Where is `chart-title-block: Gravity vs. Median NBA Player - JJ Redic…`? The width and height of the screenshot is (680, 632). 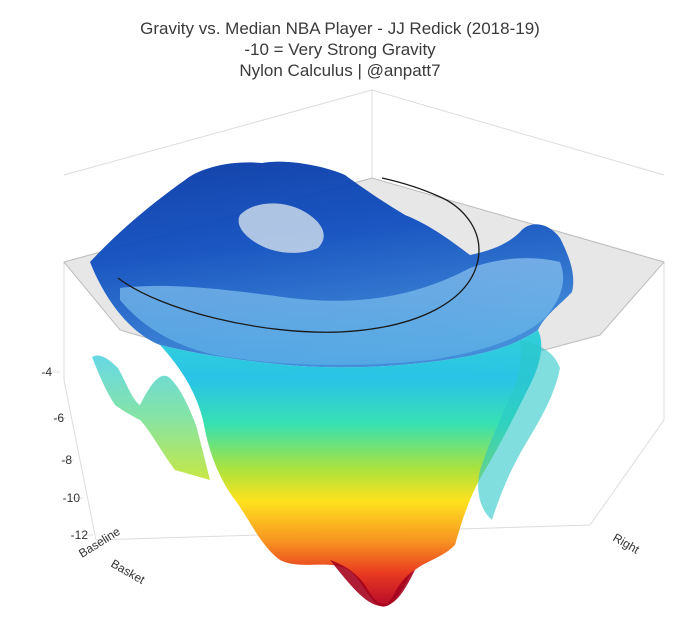
chart-title-block: Gravity vs. Median NBA Player - JJ Redic… is located at coordinates (340, 49).